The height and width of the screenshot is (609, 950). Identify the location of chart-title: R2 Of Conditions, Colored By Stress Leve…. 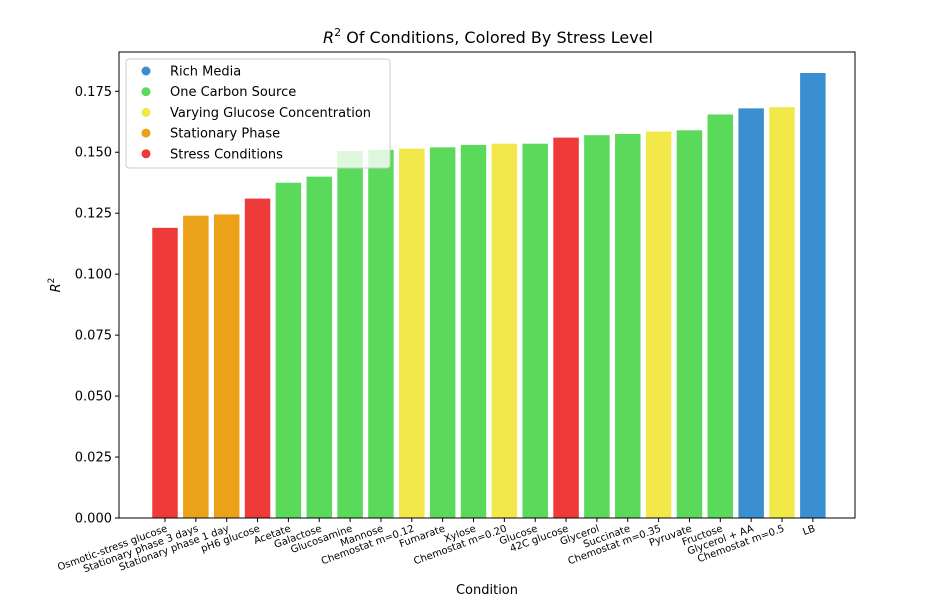
(488, 36).